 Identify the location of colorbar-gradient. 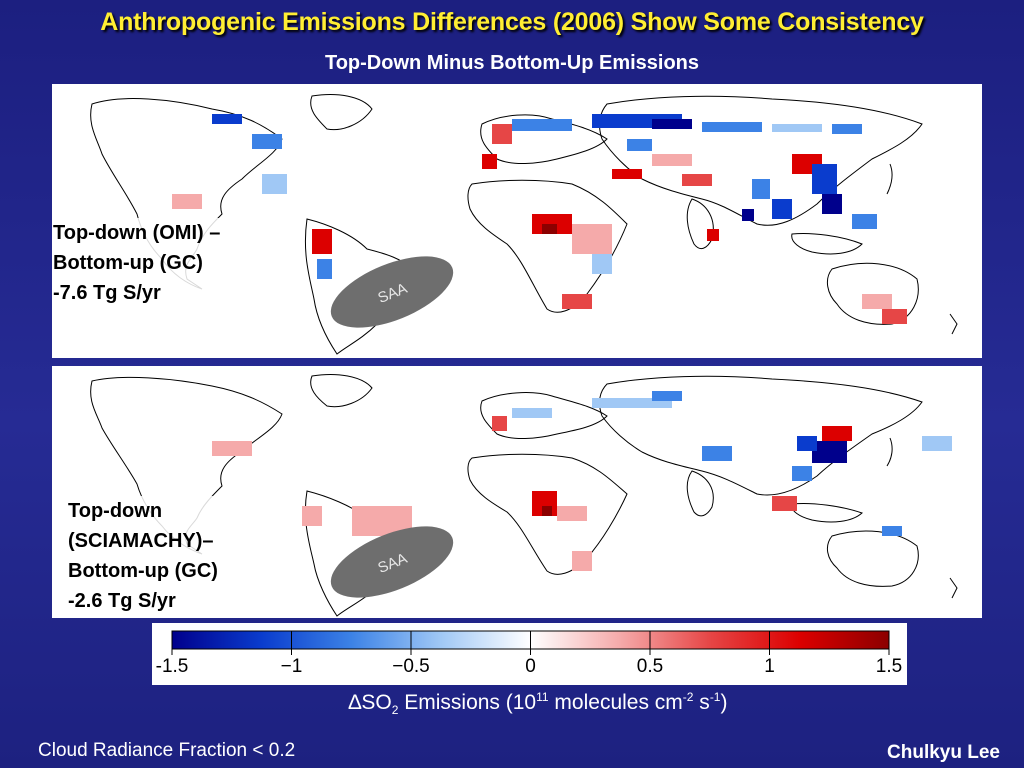
(530, 642).